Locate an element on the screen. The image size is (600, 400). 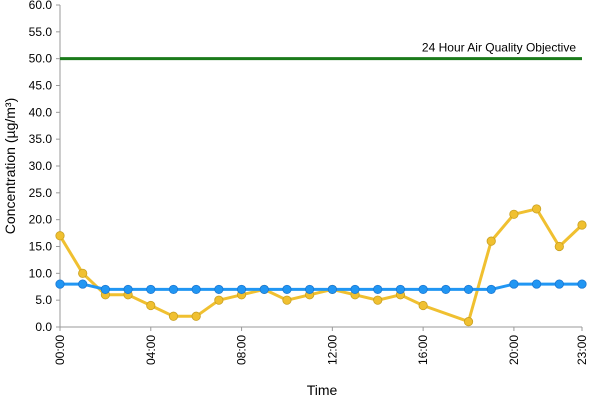
x-tick-label: 12:00 is located at coordinates (332, 350).